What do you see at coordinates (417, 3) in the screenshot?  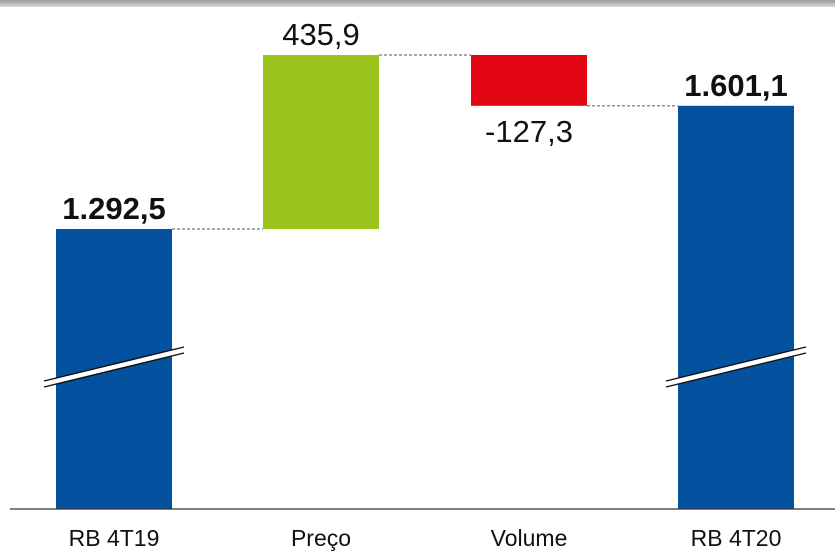 I see `top-rule` at bounding box center [417, 3].